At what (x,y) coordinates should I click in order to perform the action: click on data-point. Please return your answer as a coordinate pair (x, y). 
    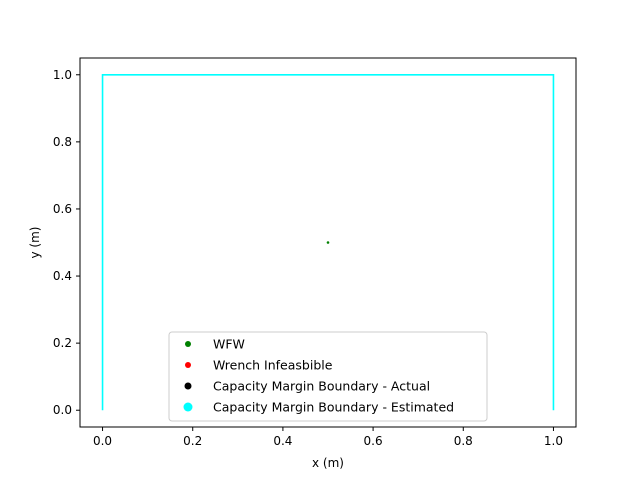
    Looking at the image, I should click on (328, 242).